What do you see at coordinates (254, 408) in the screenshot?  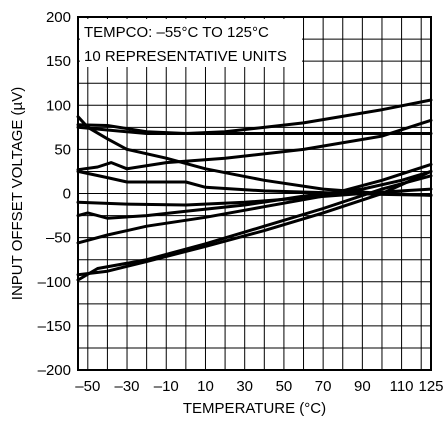 I see `x-axis-title: TEMPERATURE (°C)` at bounding box center [254, 408].